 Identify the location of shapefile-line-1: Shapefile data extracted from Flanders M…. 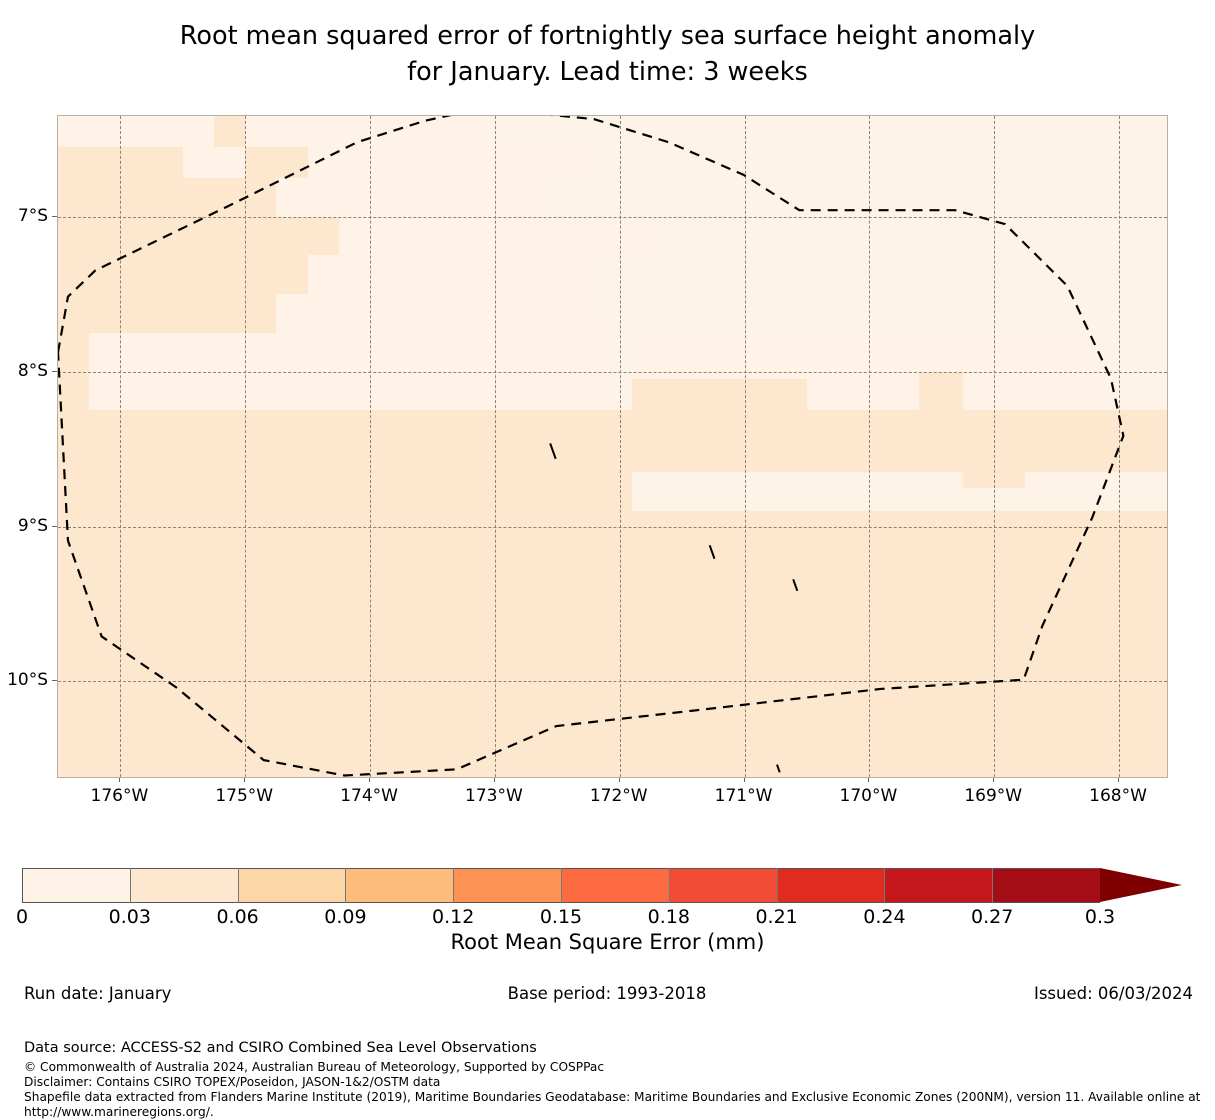
(612, 1097).